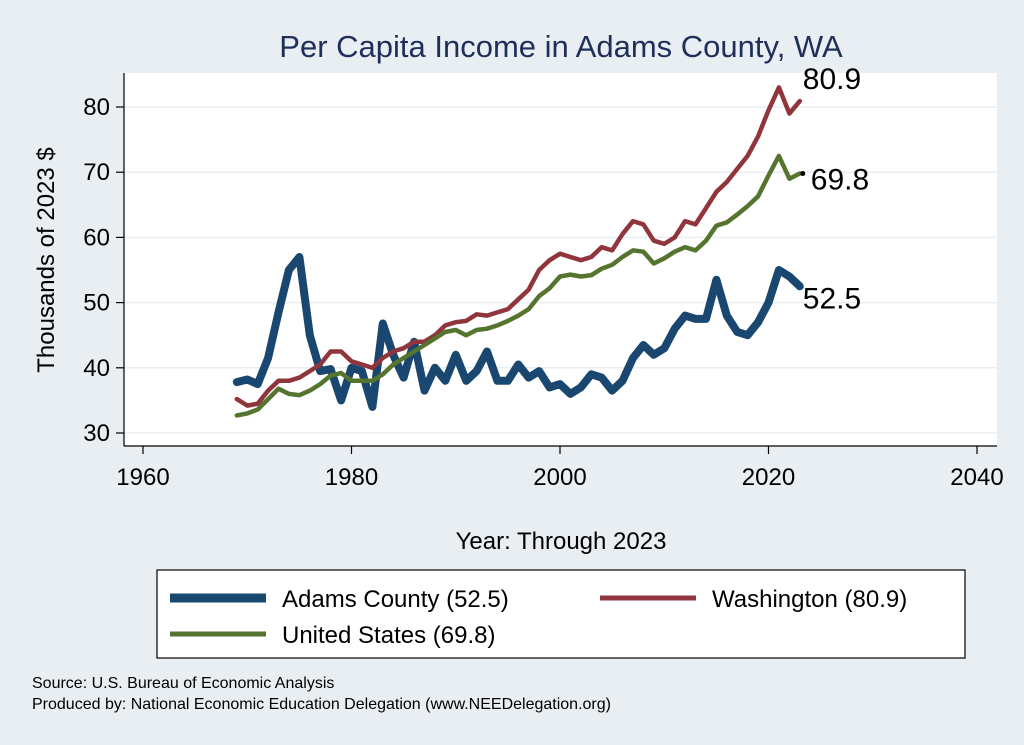 The height and width of the screenshot is (745, 1024). What do you see at coordinates (96, 172) in the screenshot?
I see `y-tick-label: 70` at bounding box center [96, 172].